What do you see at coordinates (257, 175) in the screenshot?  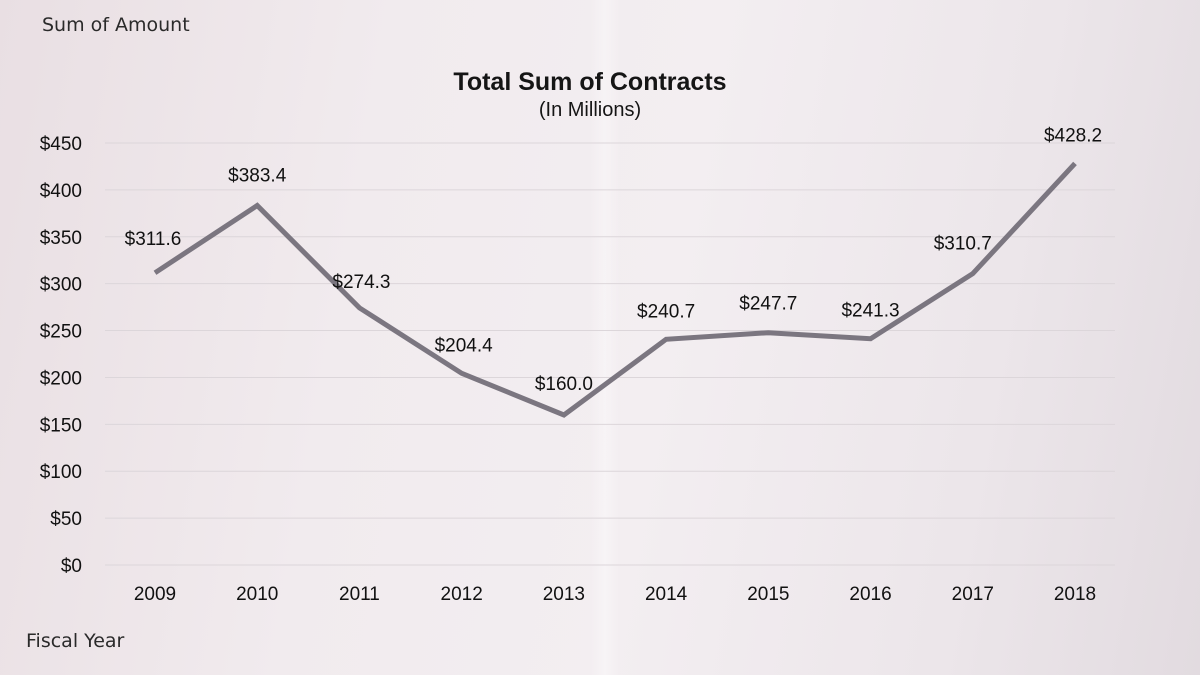 I see `data-label: $383.4` at bounding box center [257, 175].